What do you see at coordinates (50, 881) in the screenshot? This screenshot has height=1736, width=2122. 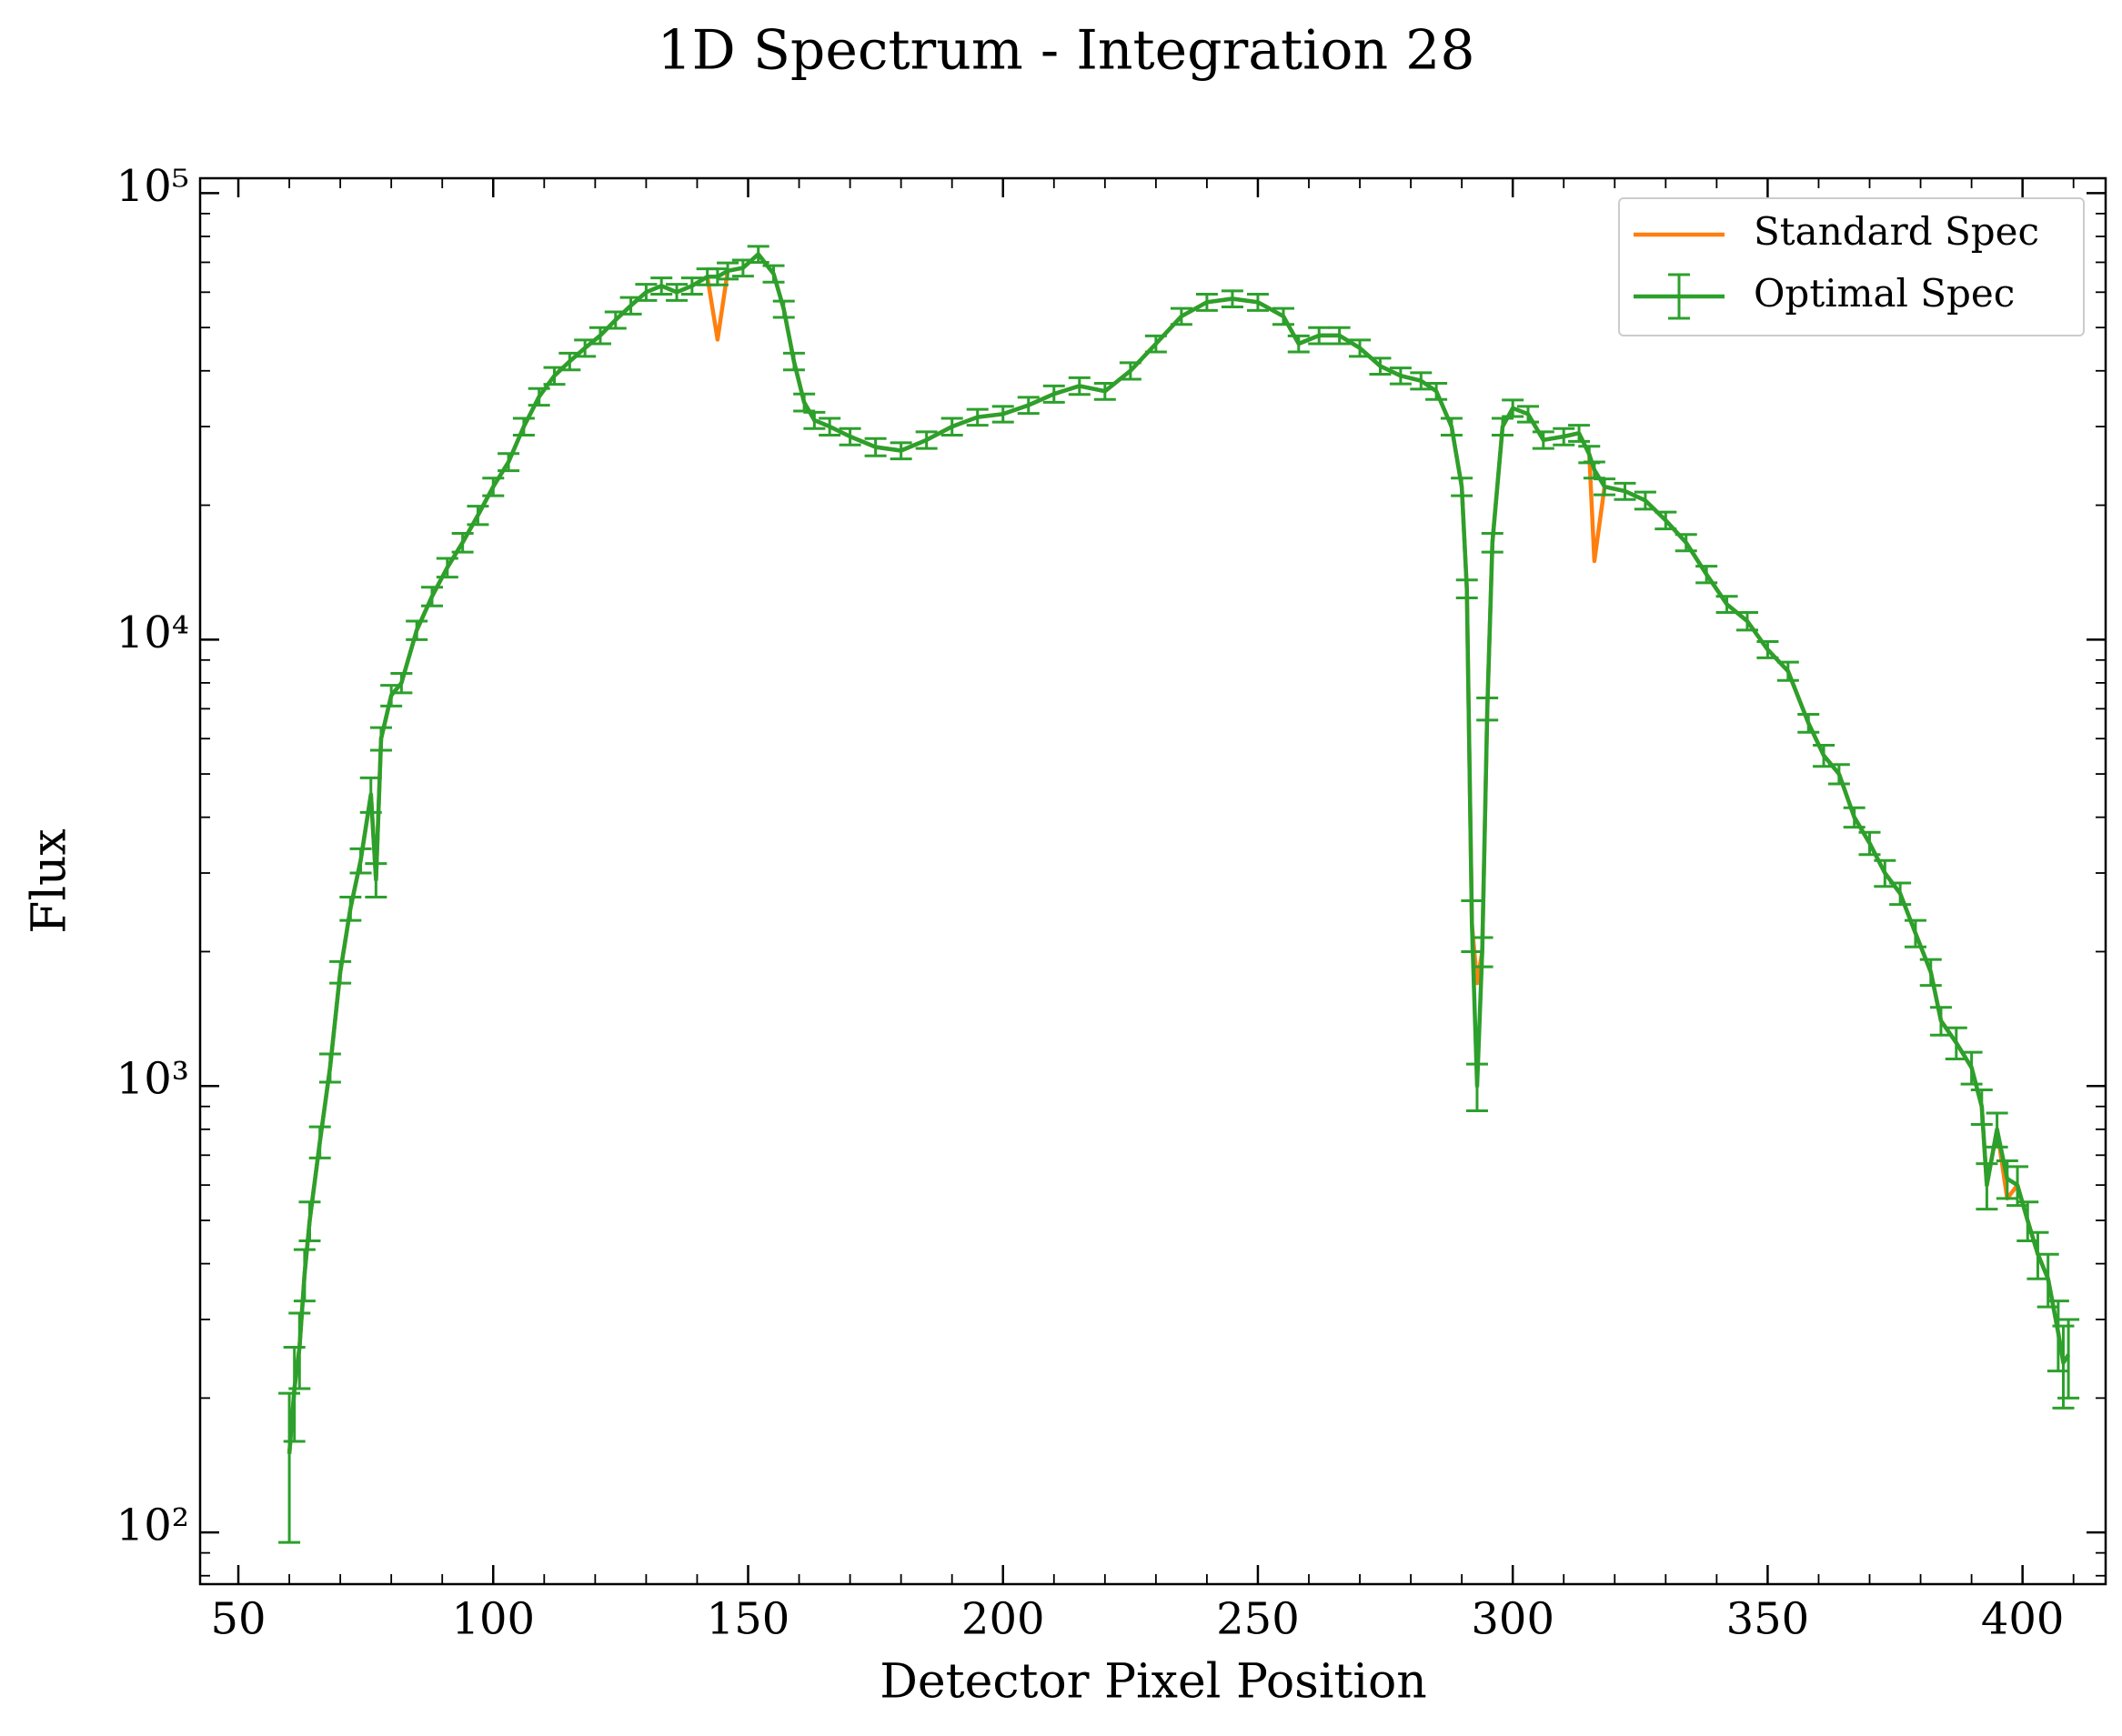 I see `y-axis-label: Flux` at bounding box center [50, 881].